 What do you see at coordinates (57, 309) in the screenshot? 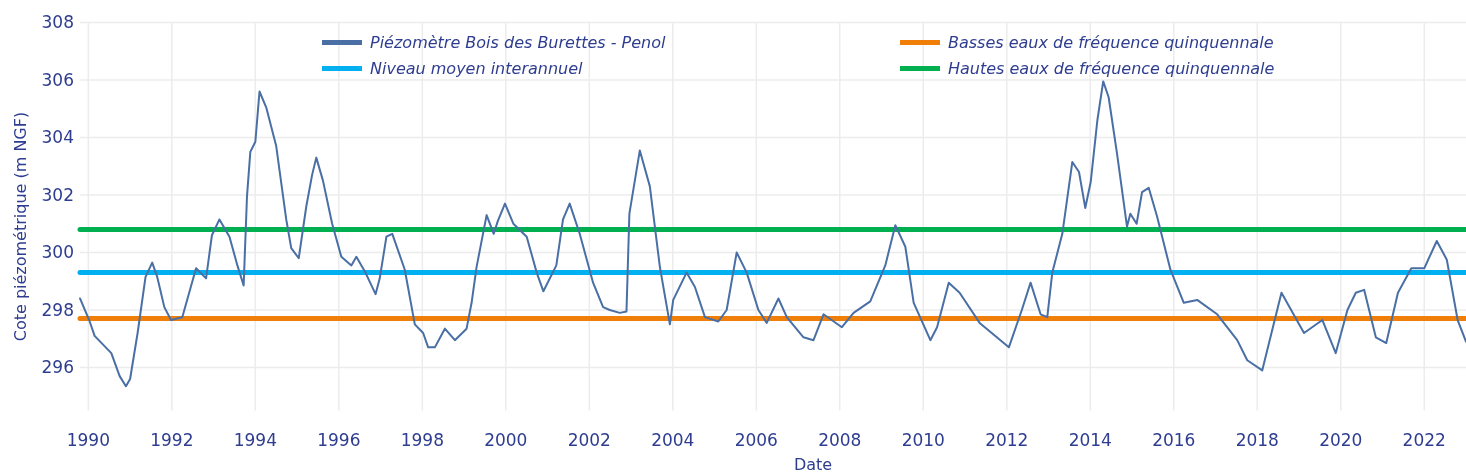
I see `y-tick-label: 298` at bounding box center [57, 309].